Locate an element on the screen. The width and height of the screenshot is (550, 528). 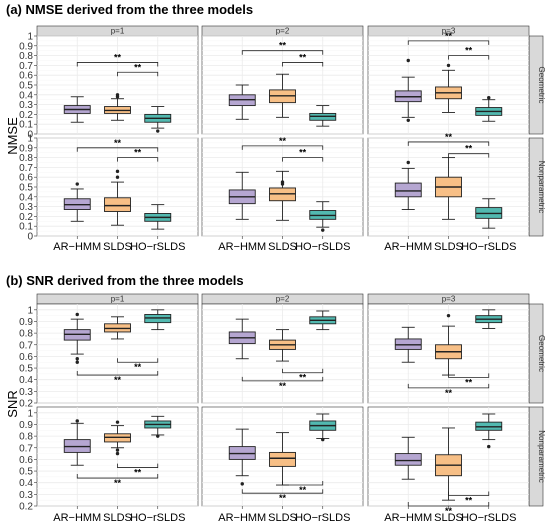
facet-strip-label: p=2 is located at coordinates (283, 31).